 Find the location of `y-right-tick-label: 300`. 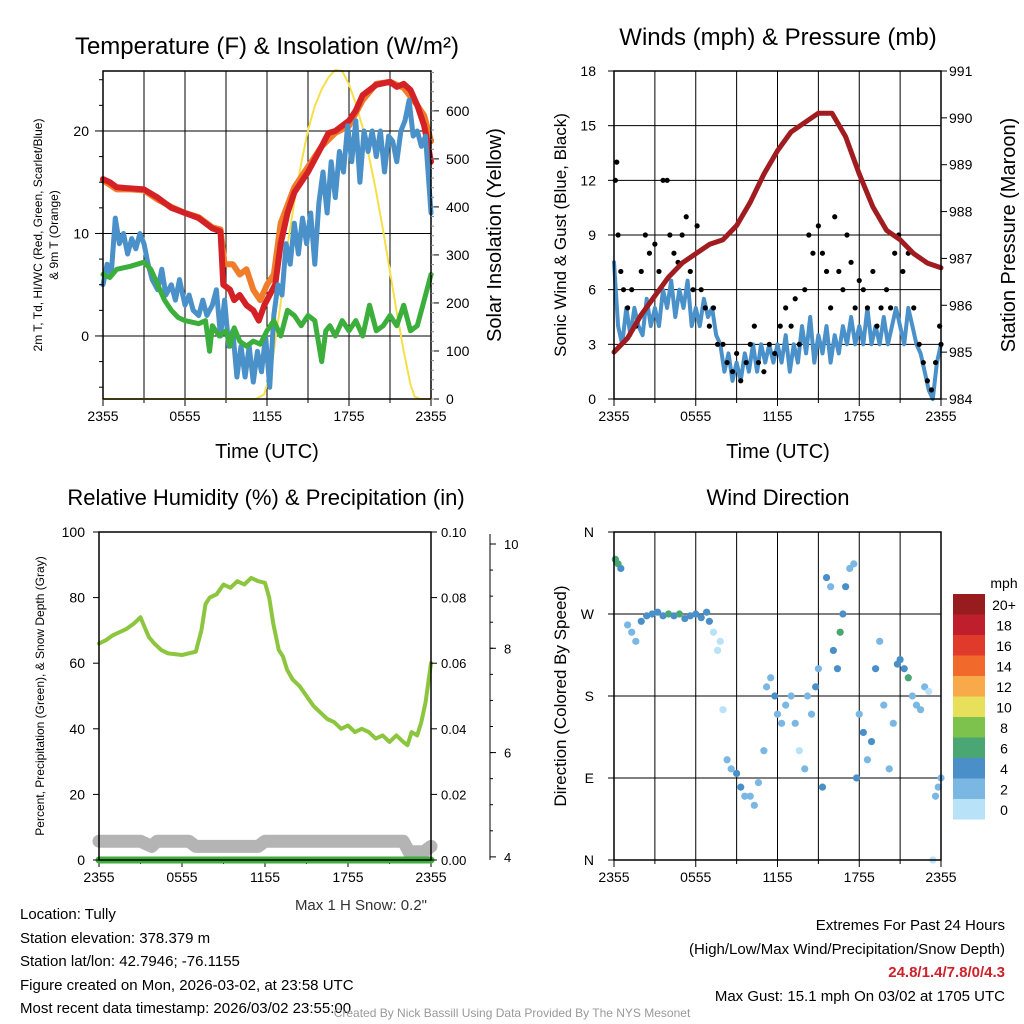

y-right-tick-label: 300 is located at coordinates (458, 255).